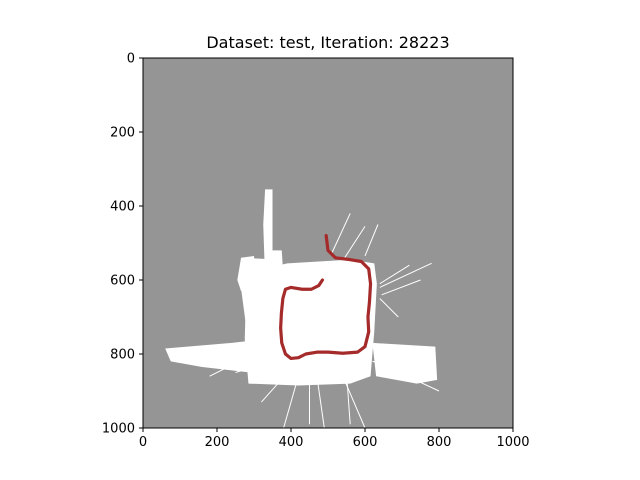 The width and height of the screenshot is (640, 480). I want to click on x-tick-label: 600, so click(365, 442).